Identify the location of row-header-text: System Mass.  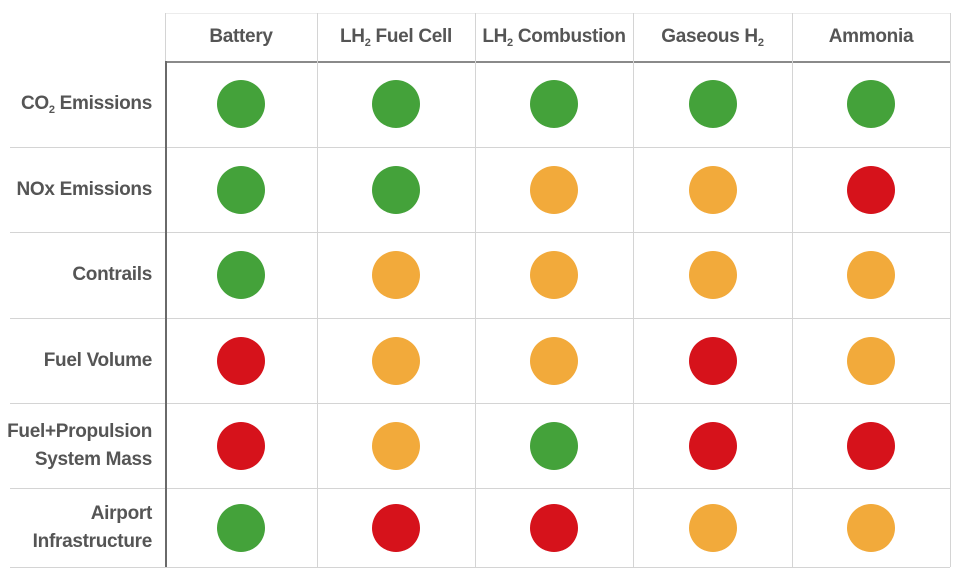
(93, 459).